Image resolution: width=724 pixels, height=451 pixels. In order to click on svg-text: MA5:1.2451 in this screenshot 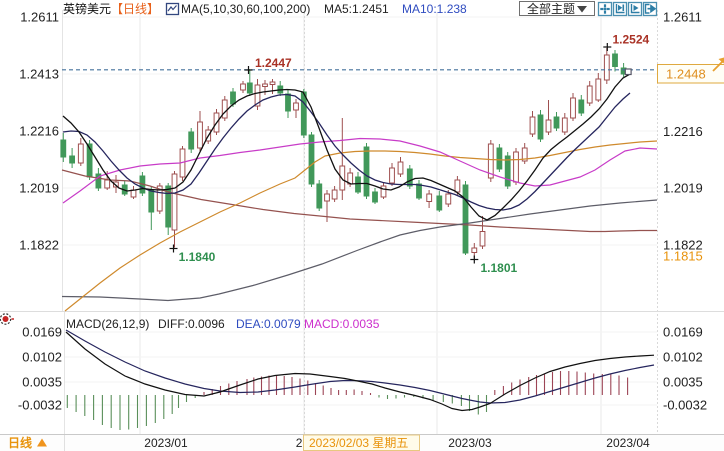, I will do `click(356, 9)`.